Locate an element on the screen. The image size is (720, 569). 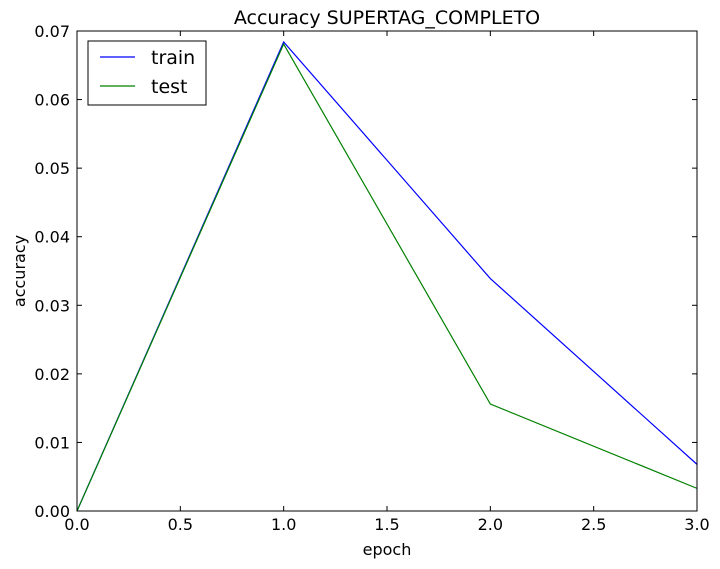
y-tick-label: 0.02 is located at coordinates (52, 374).